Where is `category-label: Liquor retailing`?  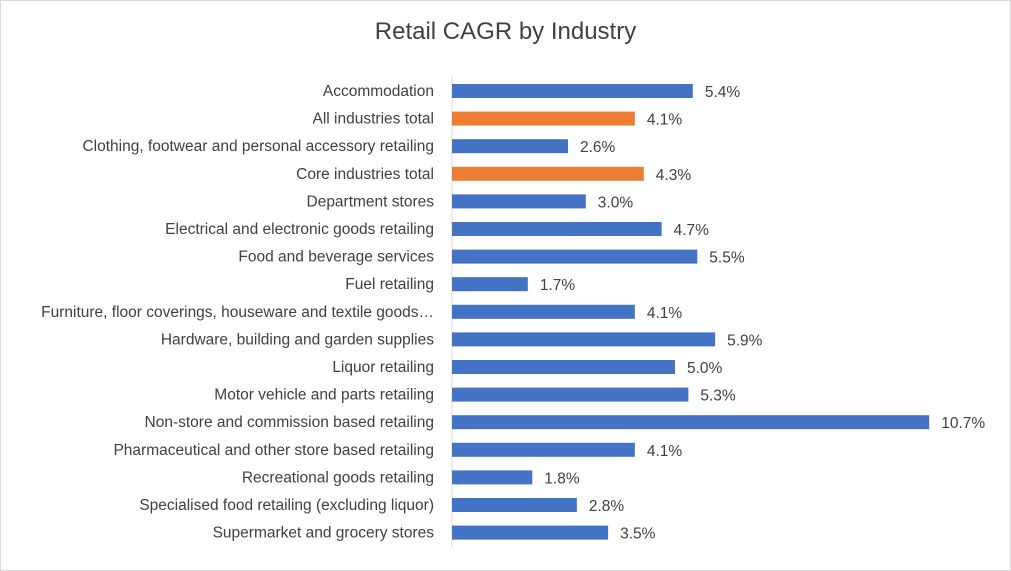
category-label: Liquor retailing is located at coordinates (383, 367).